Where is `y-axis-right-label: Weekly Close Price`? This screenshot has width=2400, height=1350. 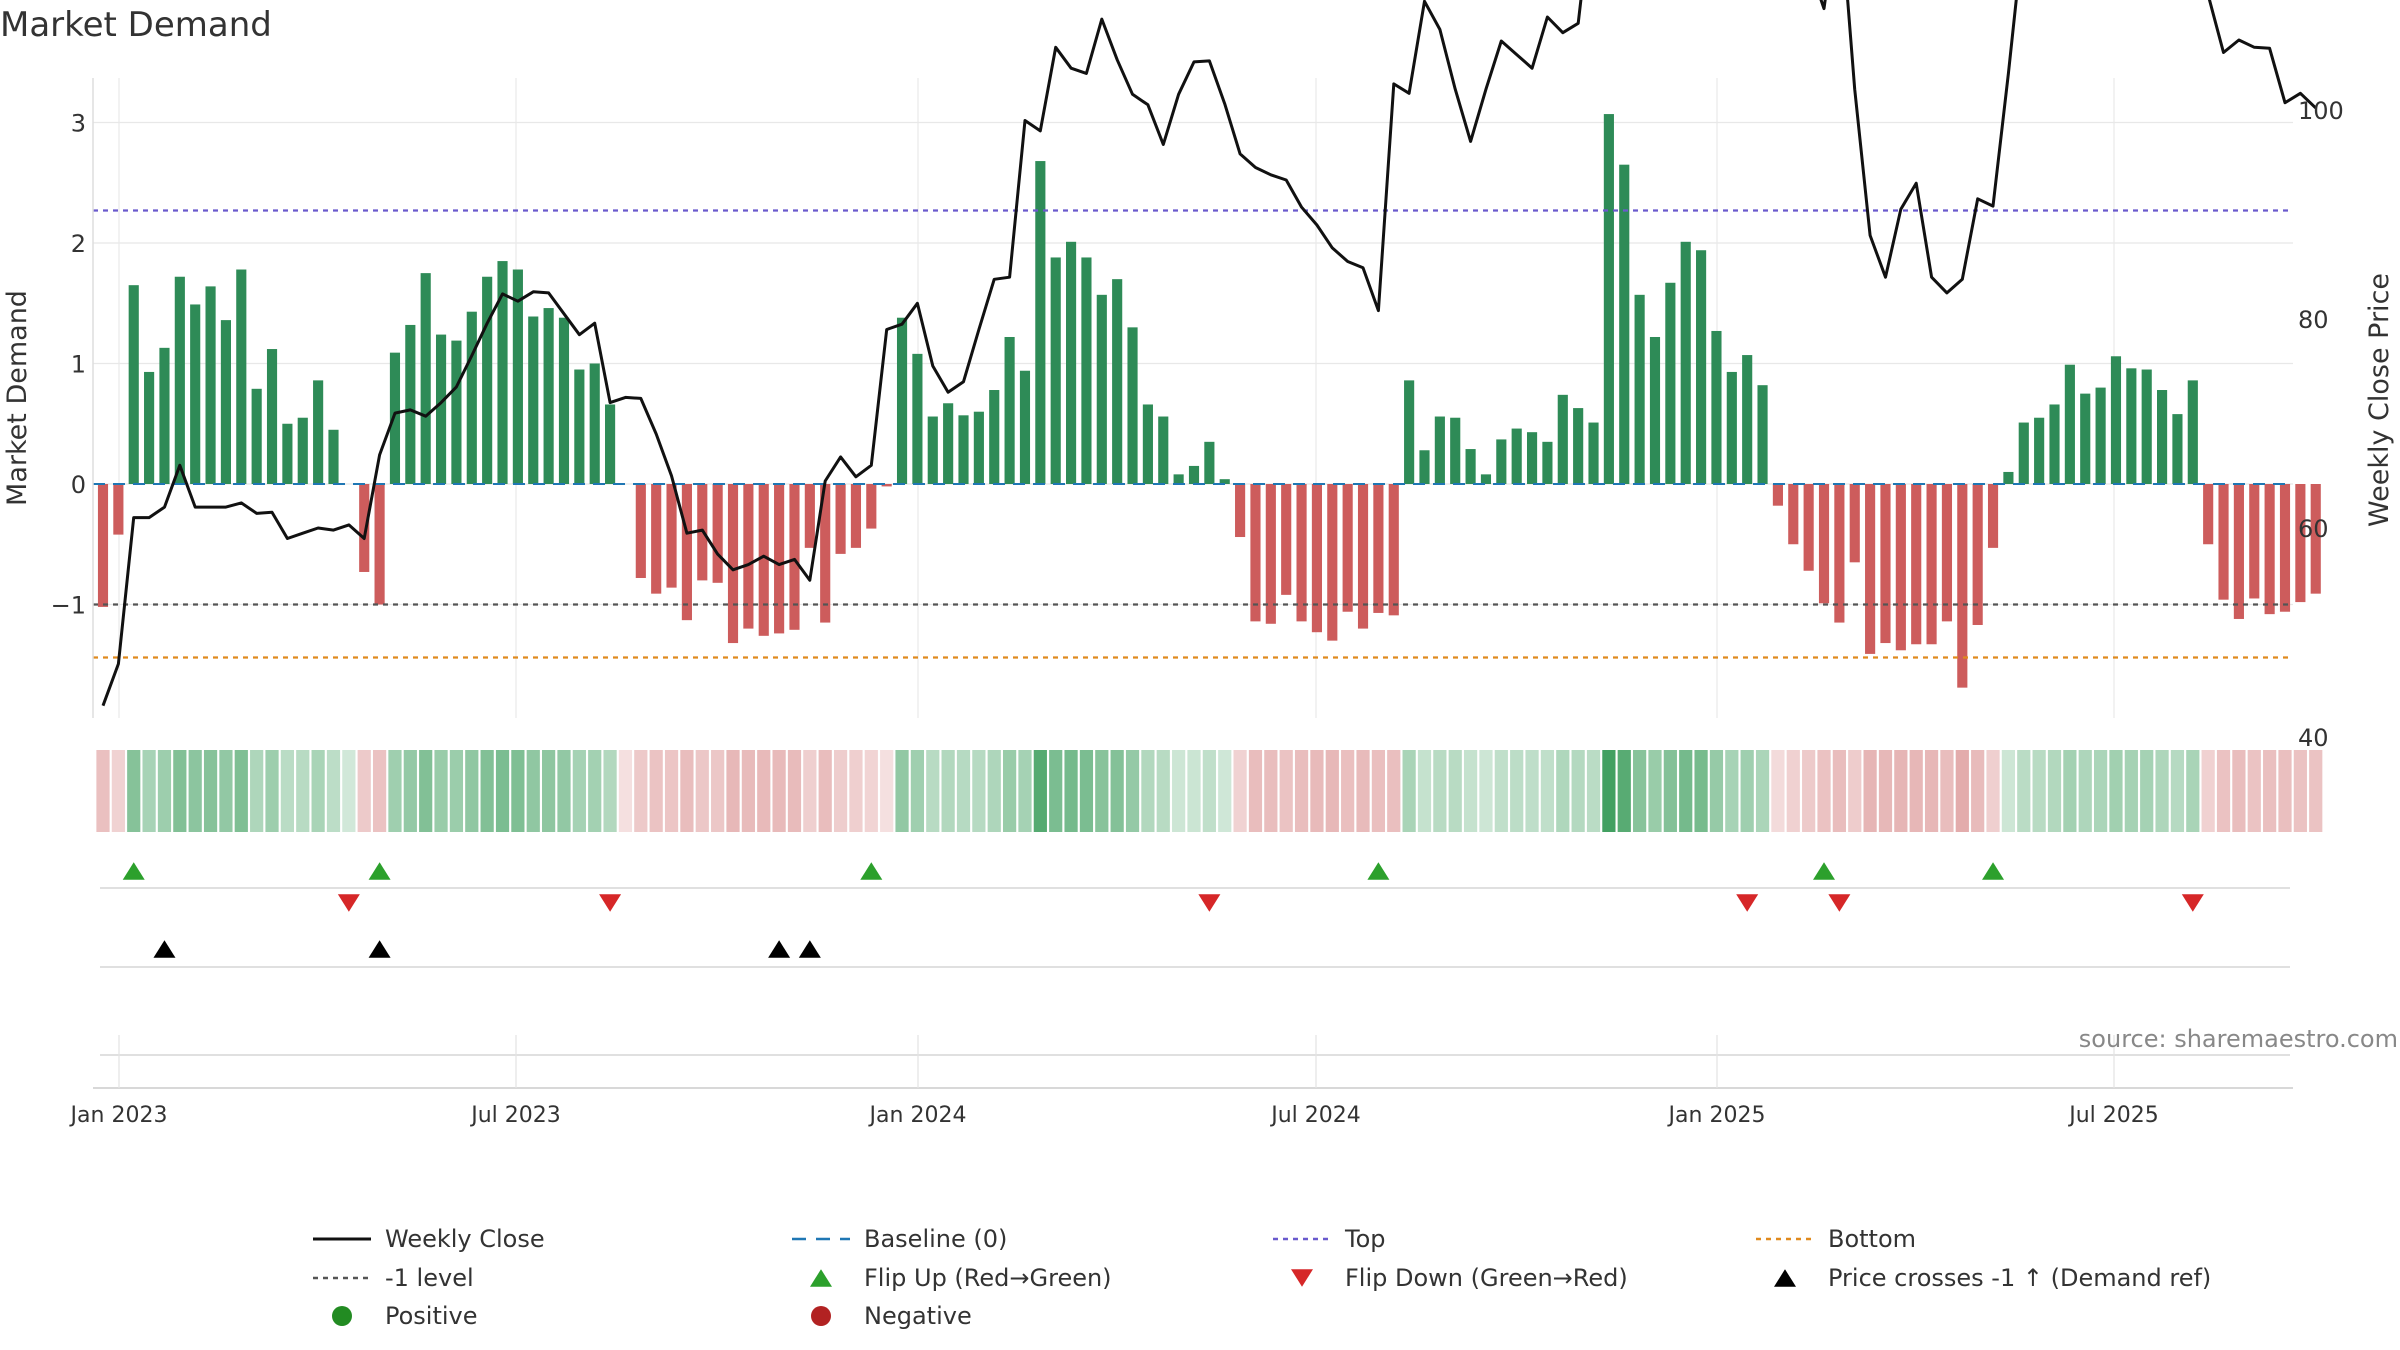
y-axis-right-label: Weekly Close Price is located at coordinates (2379, 400).